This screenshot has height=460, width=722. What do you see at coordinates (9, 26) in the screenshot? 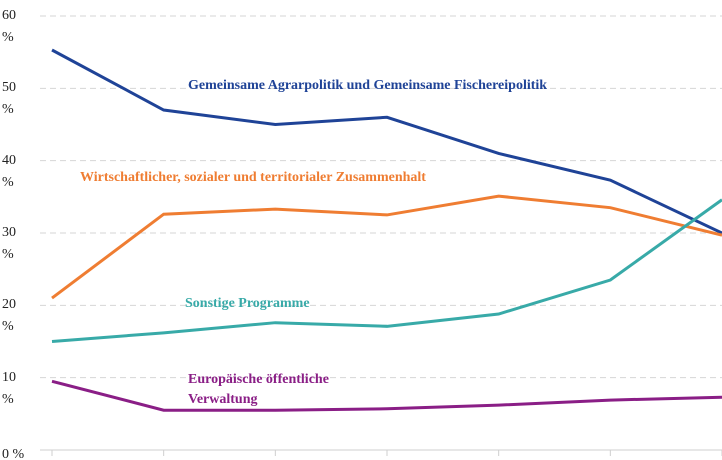
I see `y-tick-label: 60 %` at bounding box center [9, 26].